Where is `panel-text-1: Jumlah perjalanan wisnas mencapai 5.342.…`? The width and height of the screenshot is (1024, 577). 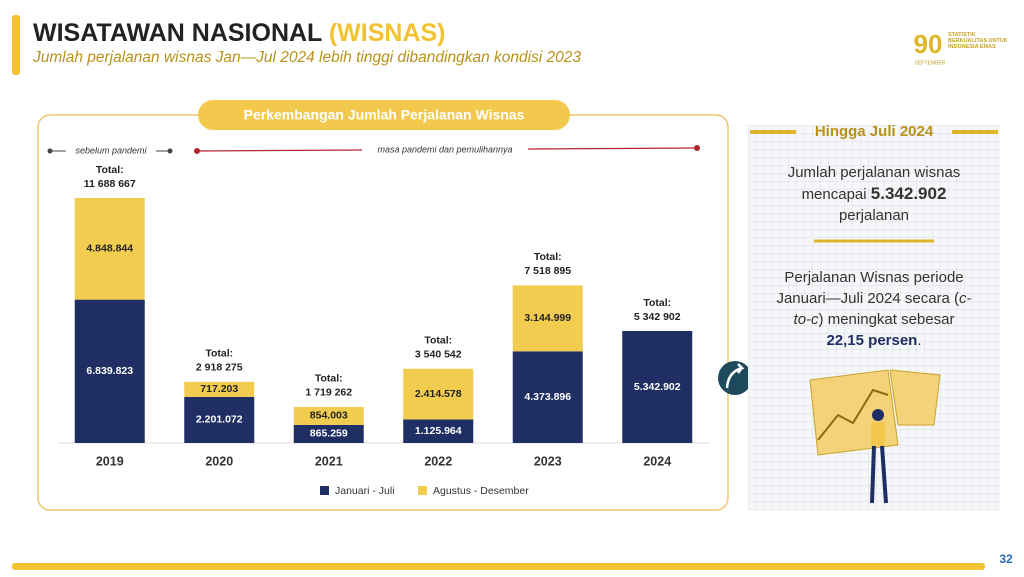
panel-text-1: Jumlah perjalanan wisnas mencapai 5.342.… is located at coordinates (874, 194).